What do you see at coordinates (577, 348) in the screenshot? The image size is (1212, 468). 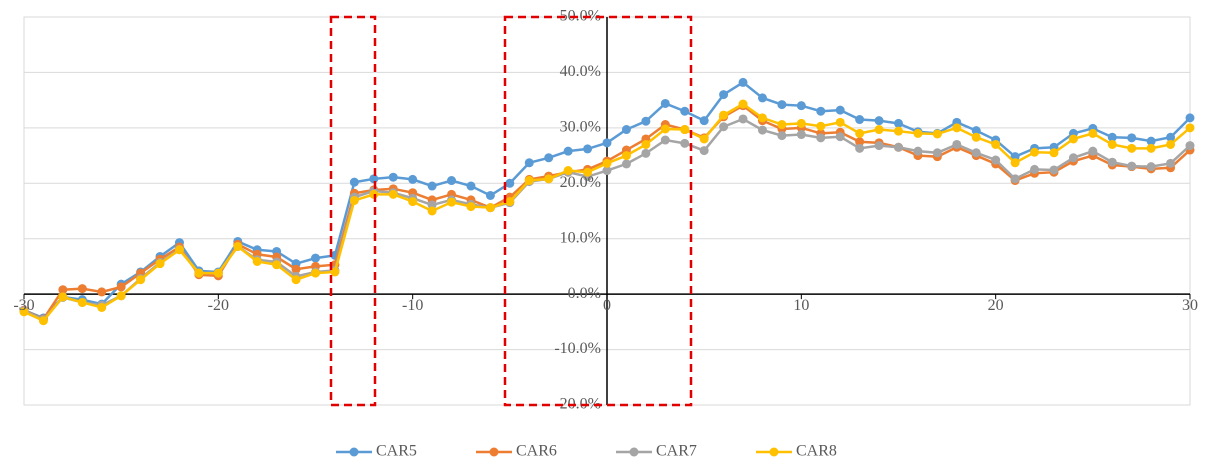 I see `y-tick-label: -10.0%` at bounding box center [577, 348].